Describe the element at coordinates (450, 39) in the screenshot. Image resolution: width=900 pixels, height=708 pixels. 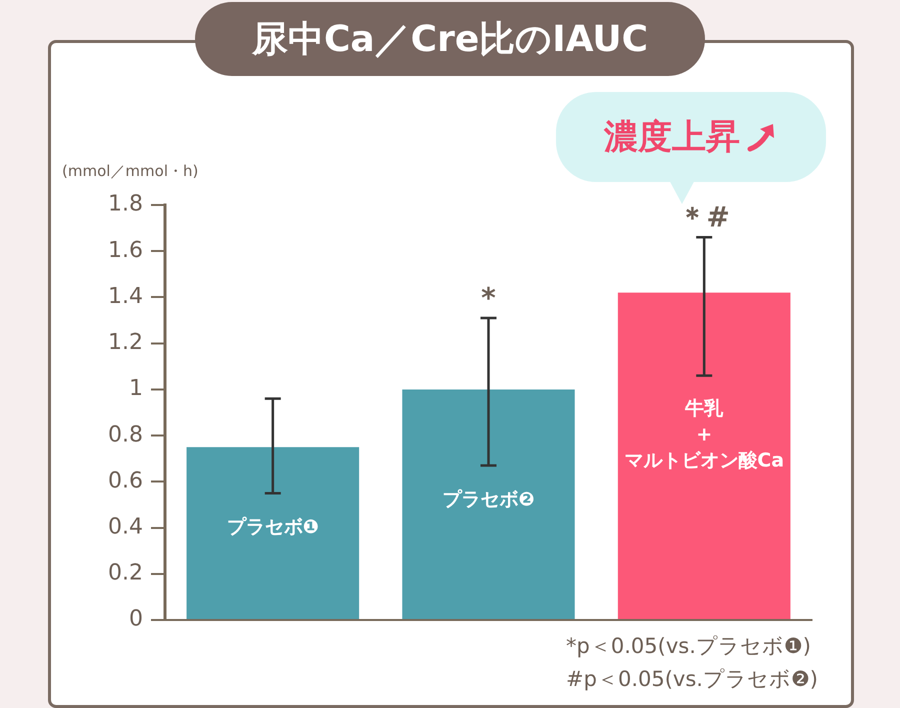
I see `chart-title: 尿中Ca／Cre比のIAUC` at that location.